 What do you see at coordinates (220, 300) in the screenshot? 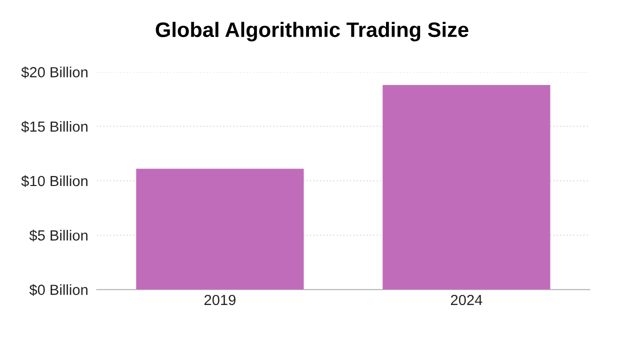
I see `x-tick-label: 2019` at bounding box center [220, 300].